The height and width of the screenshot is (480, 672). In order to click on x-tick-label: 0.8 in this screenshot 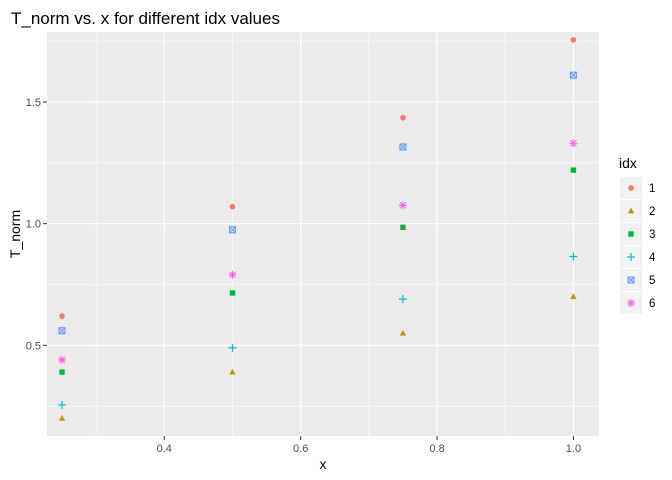, I will do `click(436, 449)`.